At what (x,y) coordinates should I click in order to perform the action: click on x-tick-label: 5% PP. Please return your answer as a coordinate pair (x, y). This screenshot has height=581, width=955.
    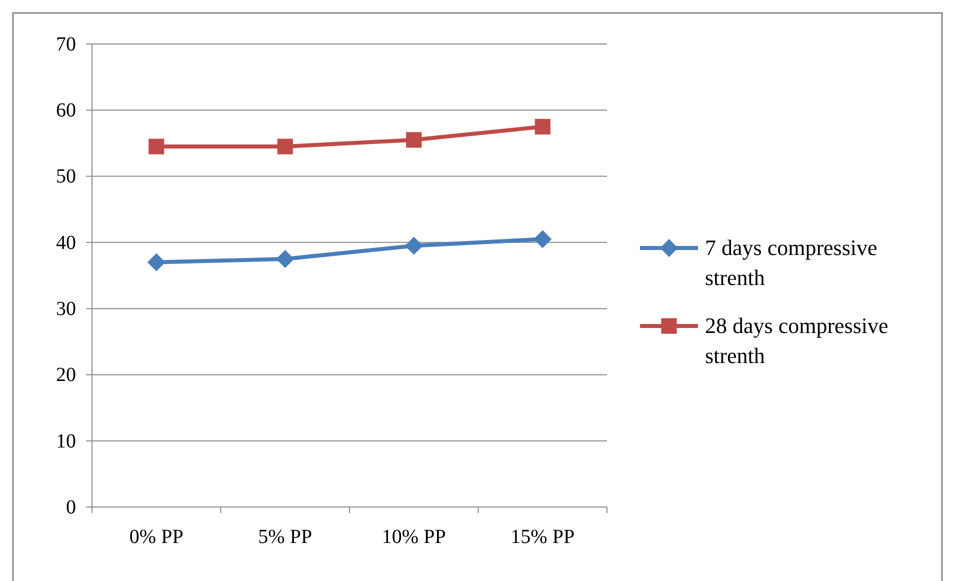
    Looking at the image, I should click on (285, 537).